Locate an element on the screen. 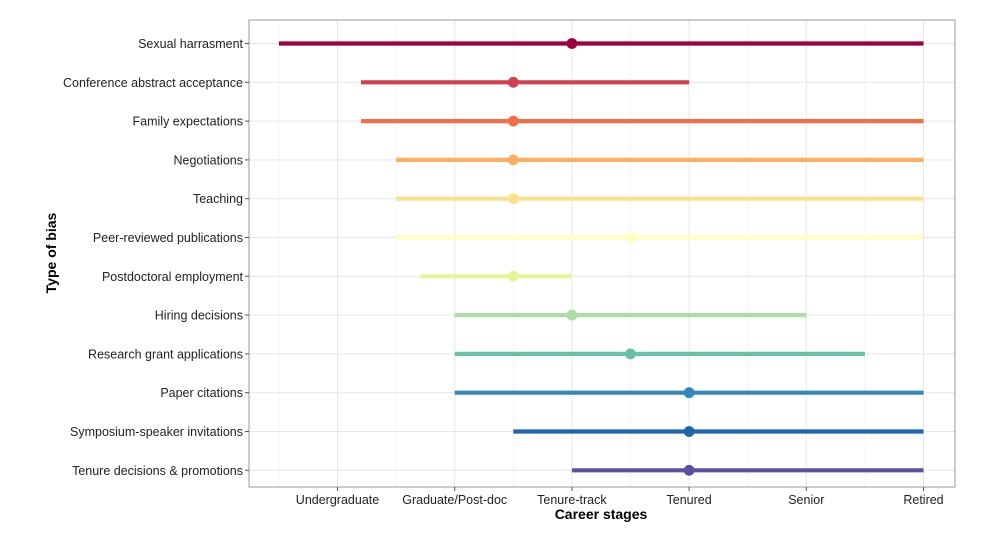 The image size is (986, 535). y-tick-label: Negotiations is located at coordinates (209, 160).